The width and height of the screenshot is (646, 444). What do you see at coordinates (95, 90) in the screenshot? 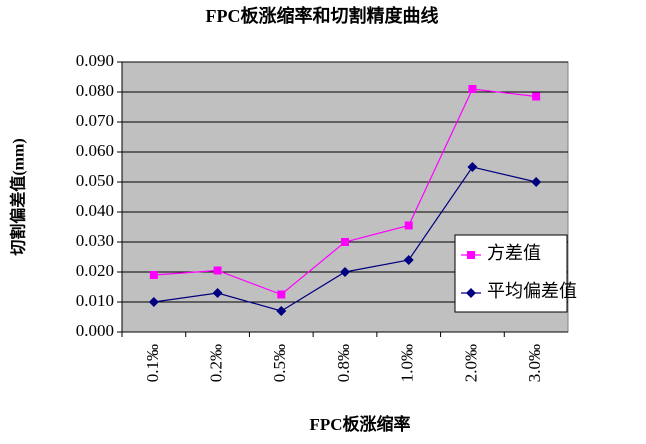
I see `y-tick-label: 0.080` at bounding box center [95, 90].